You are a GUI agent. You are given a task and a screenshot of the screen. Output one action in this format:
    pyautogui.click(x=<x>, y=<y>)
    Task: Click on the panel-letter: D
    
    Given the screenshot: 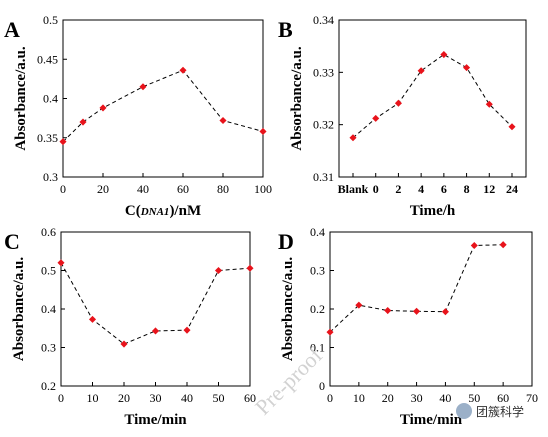 What is the action you would take?
    pyautogui.click(x=286, y=241)
    